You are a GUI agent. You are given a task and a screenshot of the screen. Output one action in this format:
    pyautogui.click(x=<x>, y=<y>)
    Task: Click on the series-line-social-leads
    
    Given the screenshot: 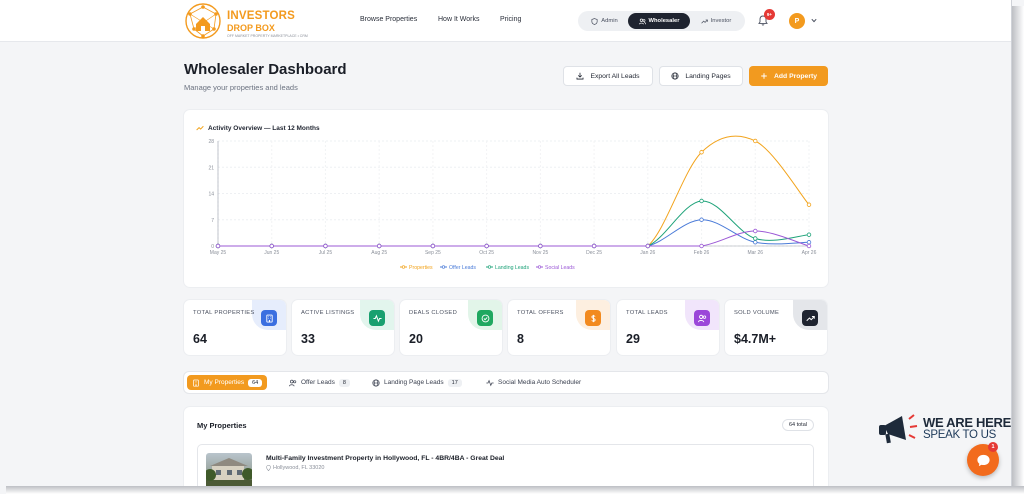 What is the action you would take?
    pyautogui.click(x=514, y=238)
    